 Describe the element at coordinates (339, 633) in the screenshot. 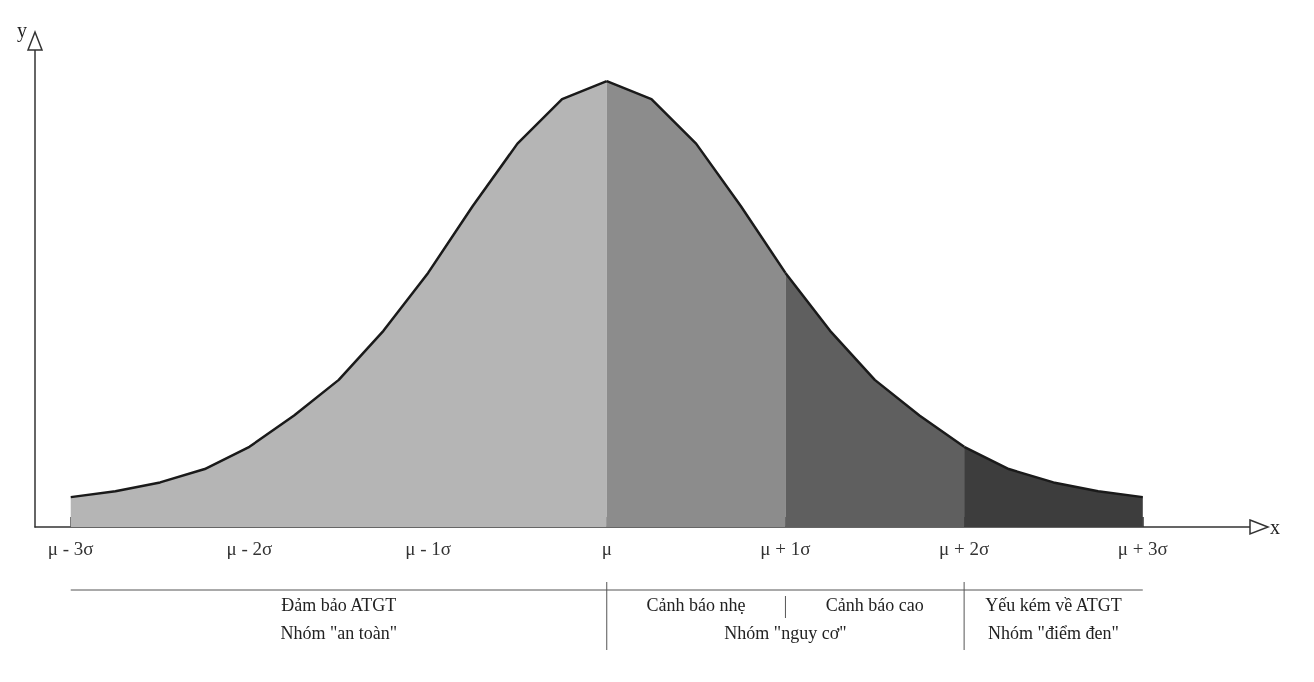

I see `text: Nhóm "an toàn"` at that location.